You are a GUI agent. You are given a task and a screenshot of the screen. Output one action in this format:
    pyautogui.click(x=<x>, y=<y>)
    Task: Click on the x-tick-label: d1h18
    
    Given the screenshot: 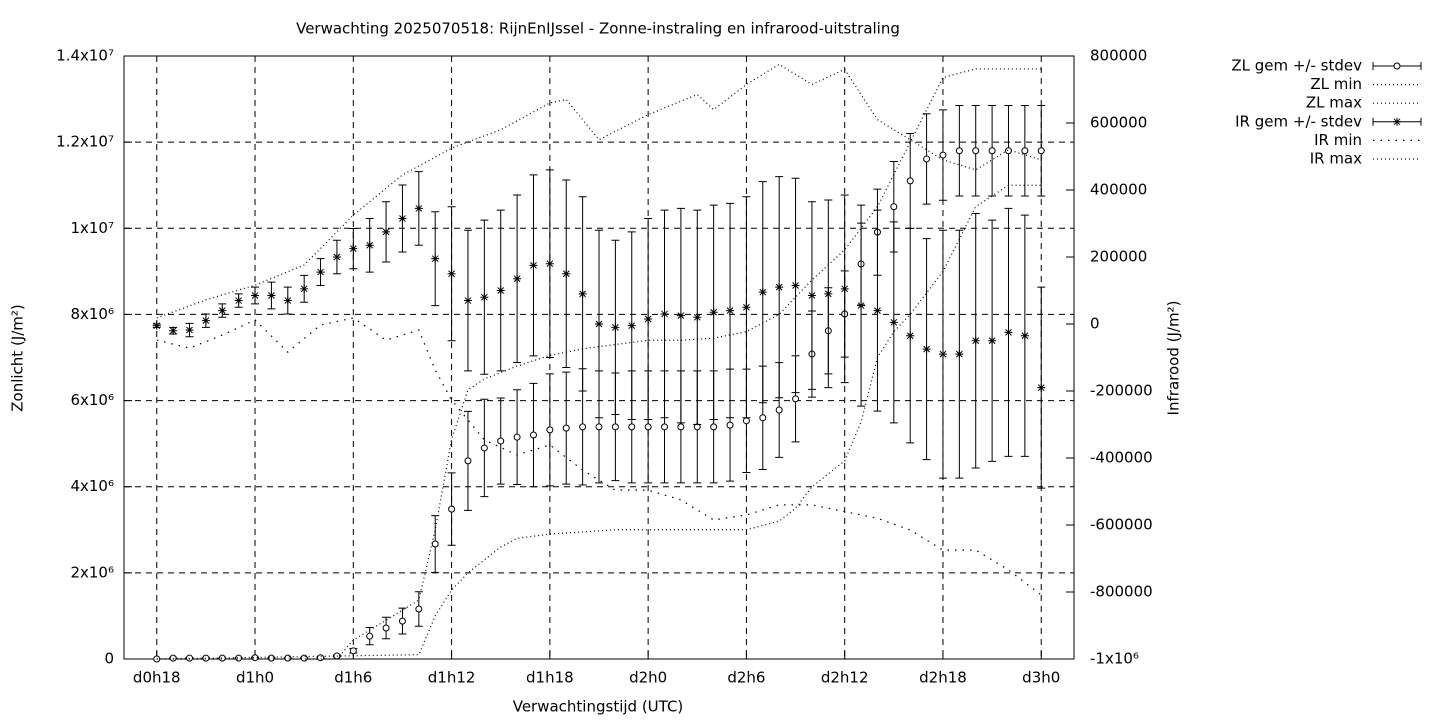 What is the action you would take?
    pyautogui.click(x=550, y=678)
    